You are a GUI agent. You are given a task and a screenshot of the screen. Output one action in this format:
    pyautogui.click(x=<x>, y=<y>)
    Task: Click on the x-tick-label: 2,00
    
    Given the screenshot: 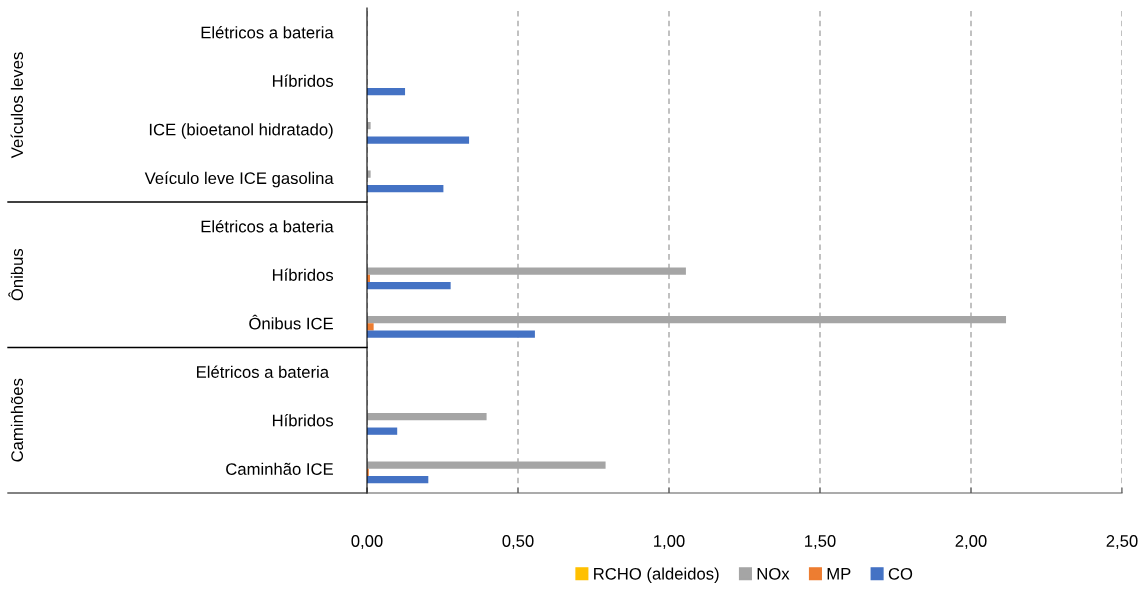 What is the action you would take?
    pyautogui.click(x=971, y=542)
    